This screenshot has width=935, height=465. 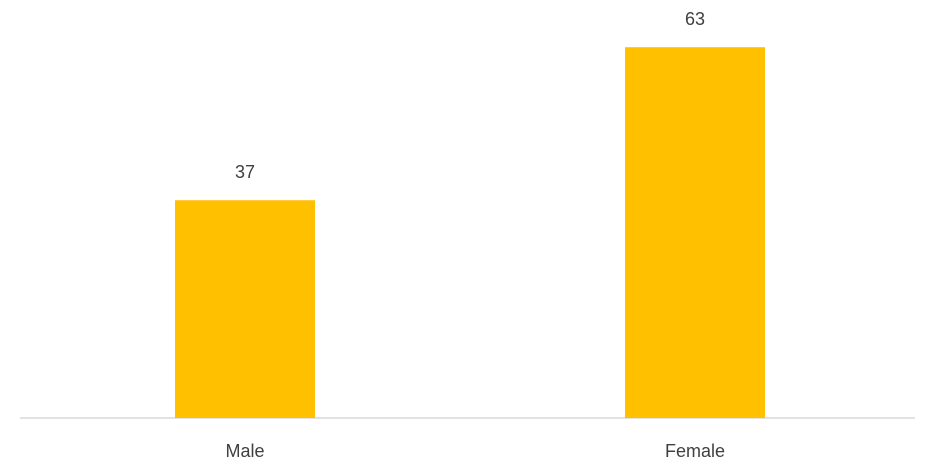 I want to click on data-label: 63, so click(x=695, y=19).